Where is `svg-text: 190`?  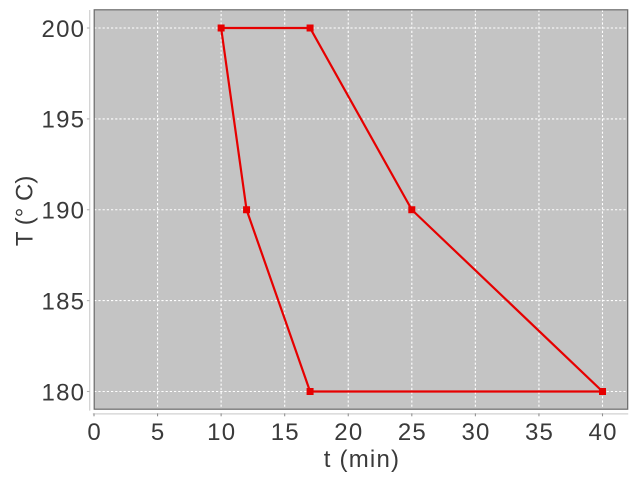
svg-text: 190 is located at coordinates (64, 211).